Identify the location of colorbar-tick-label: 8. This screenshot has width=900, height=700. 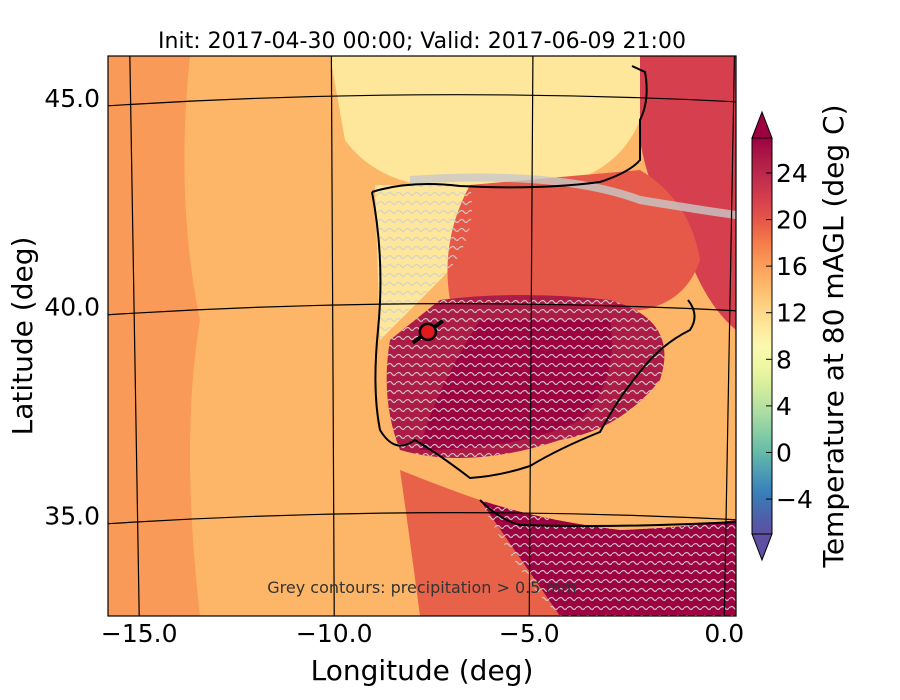
(784, 359).